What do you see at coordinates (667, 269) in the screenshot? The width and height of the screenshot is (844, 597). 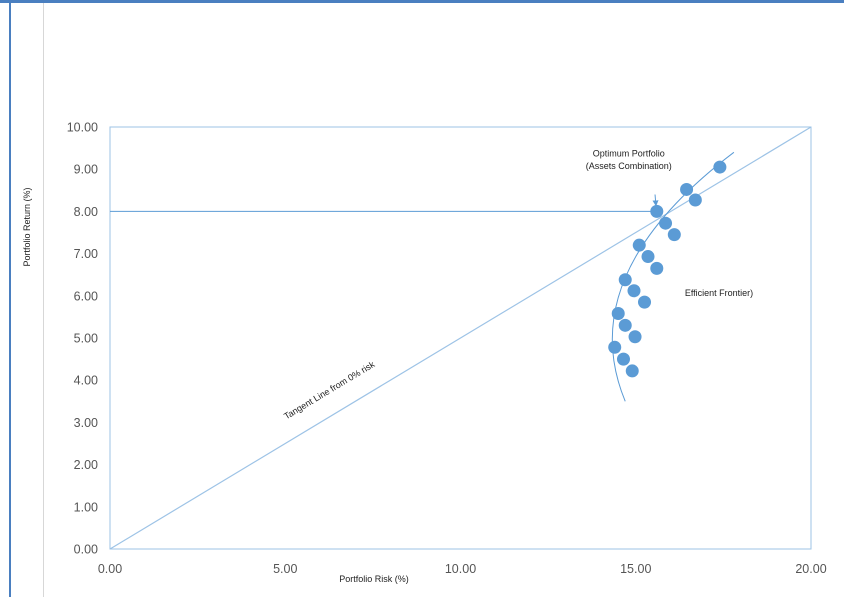 I see `points-layer` at bounding box center [667, 269].